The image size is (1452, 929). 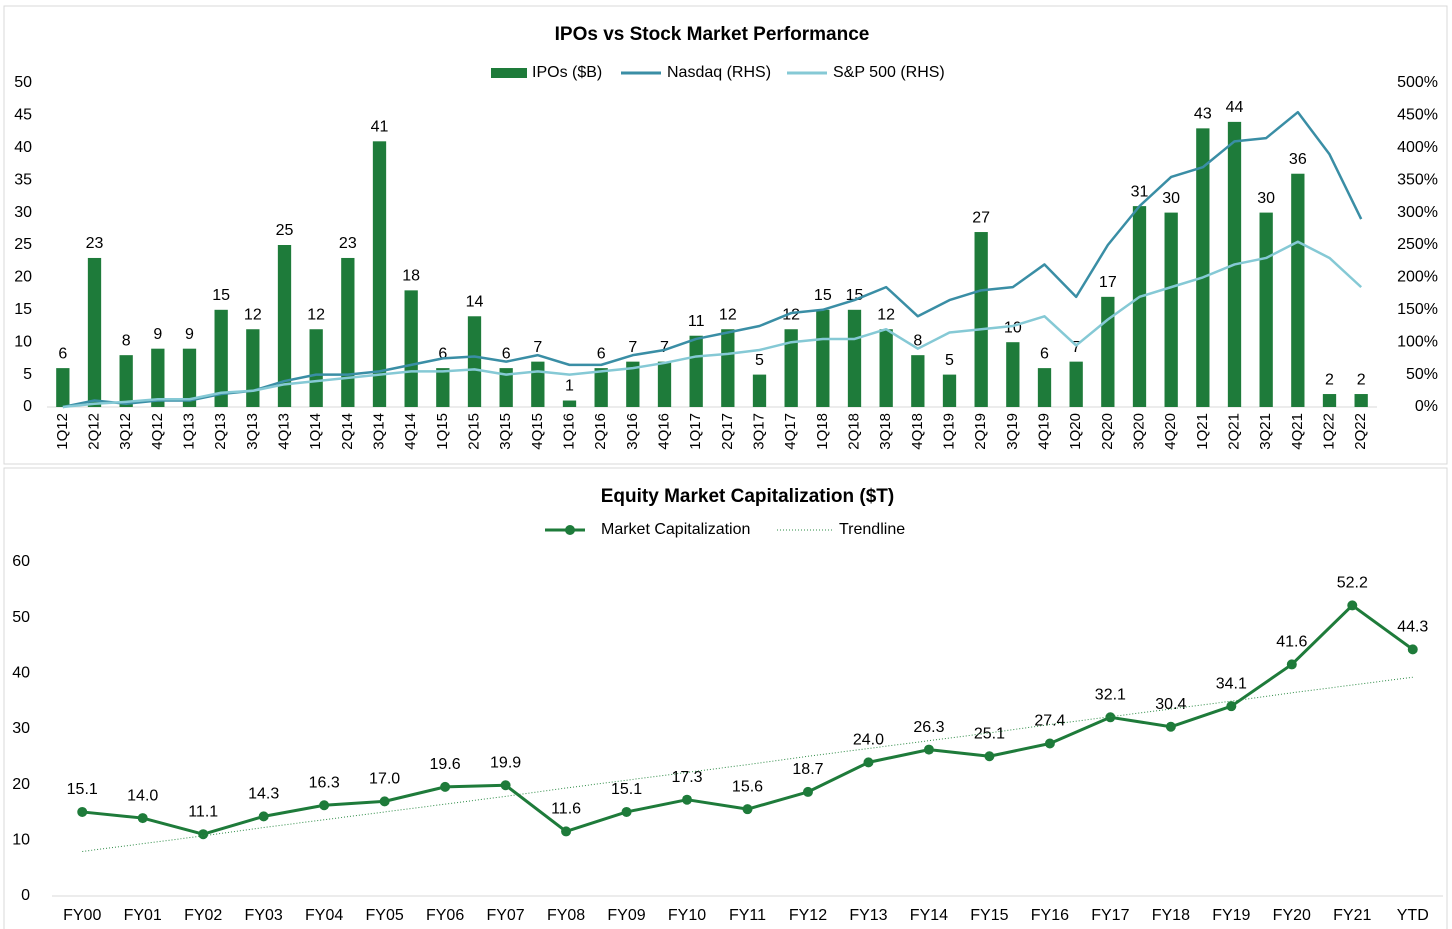 I want to click on x-tick-label: 4Q15, so click(x=537, y=431).